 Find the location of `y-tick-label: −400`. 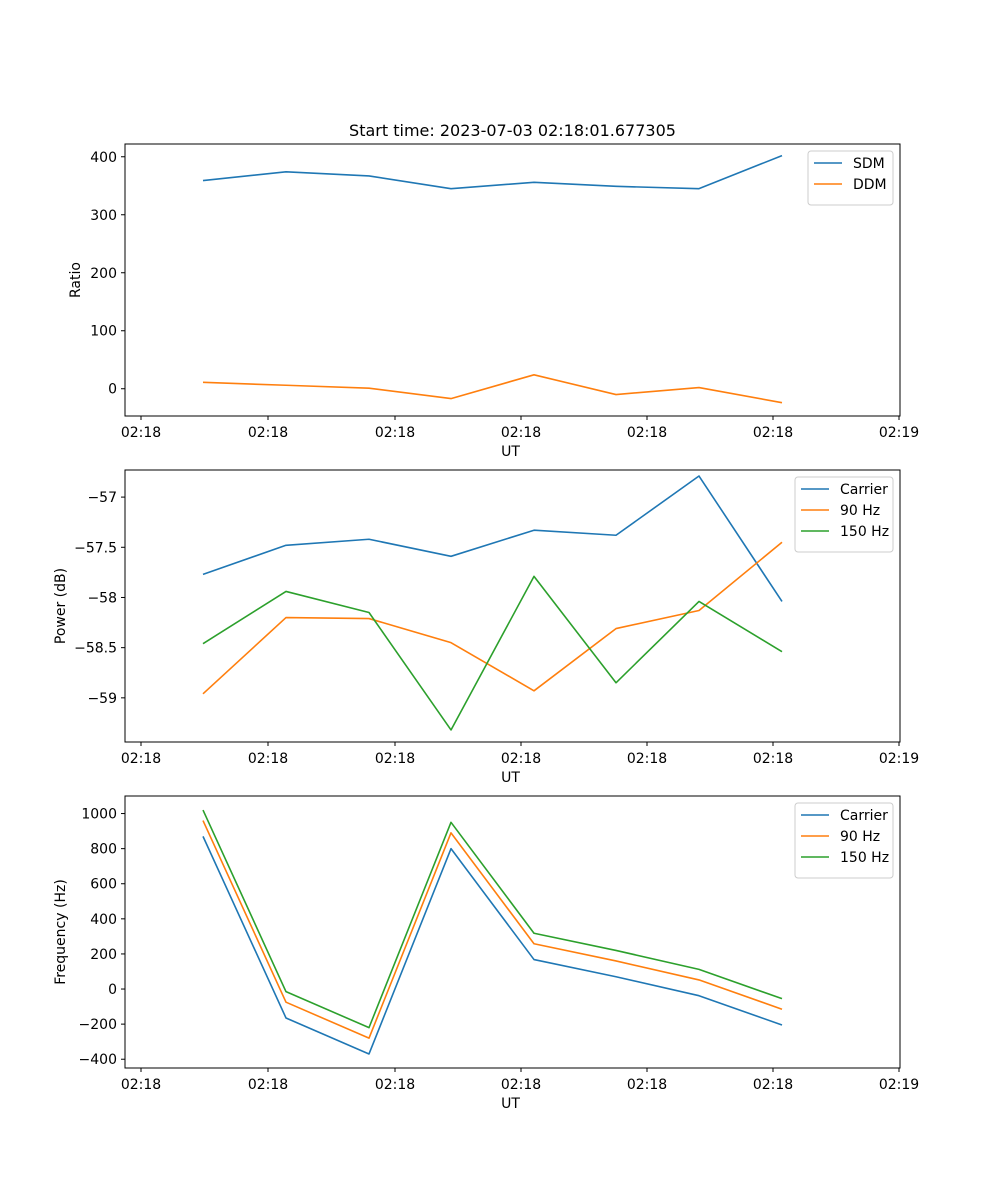

y-tick-label: −400 is located at coordinates (98, 1060).